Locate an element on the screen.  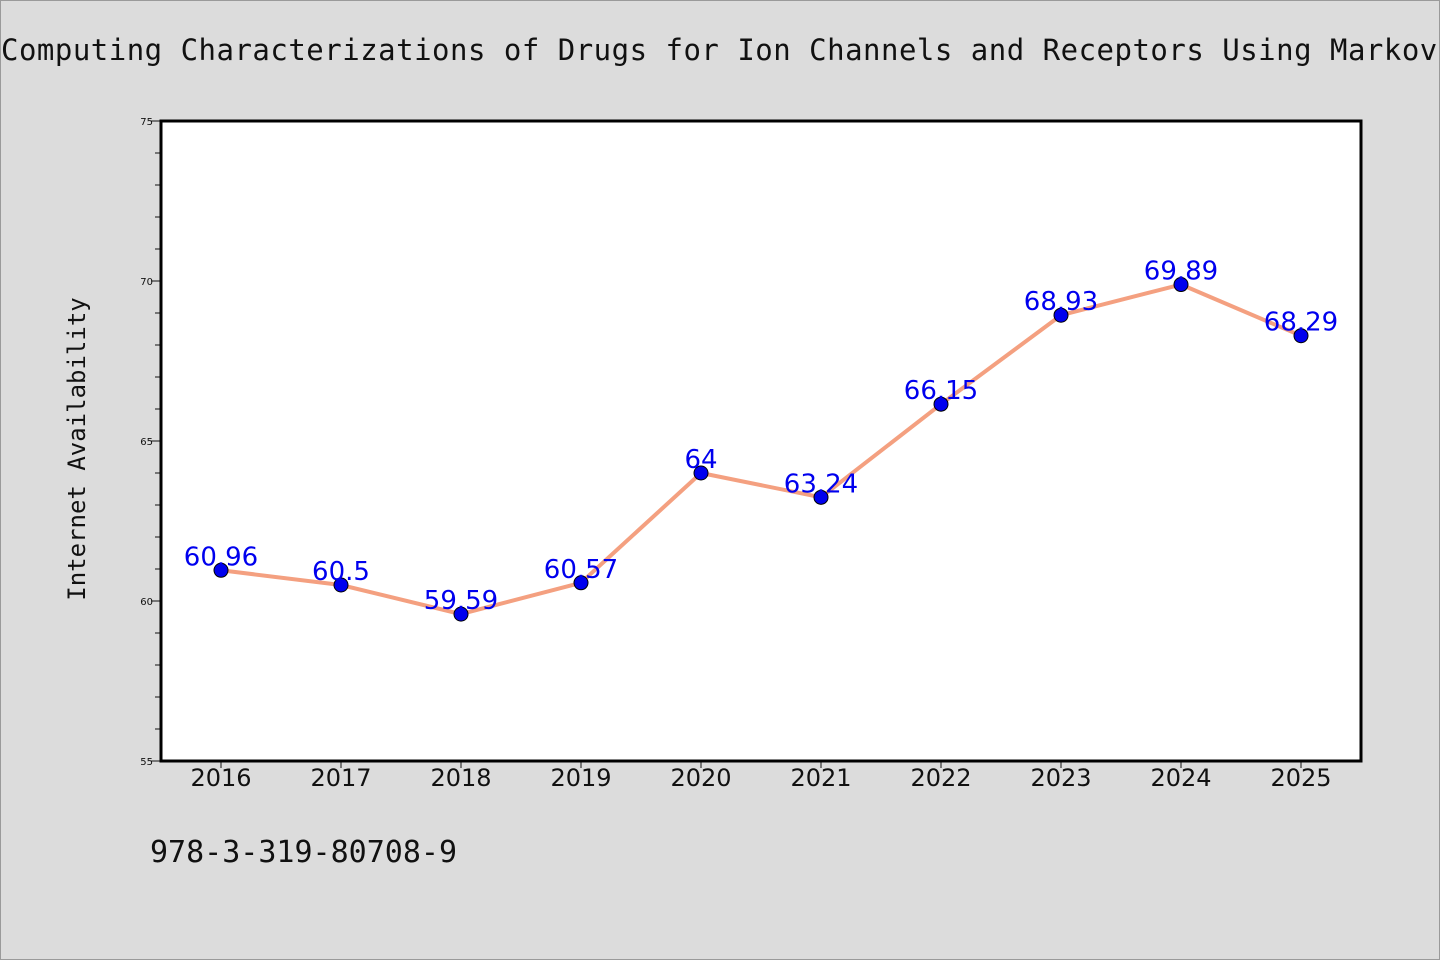
y-tick-label: 70 is located at coordinates (146, 282).